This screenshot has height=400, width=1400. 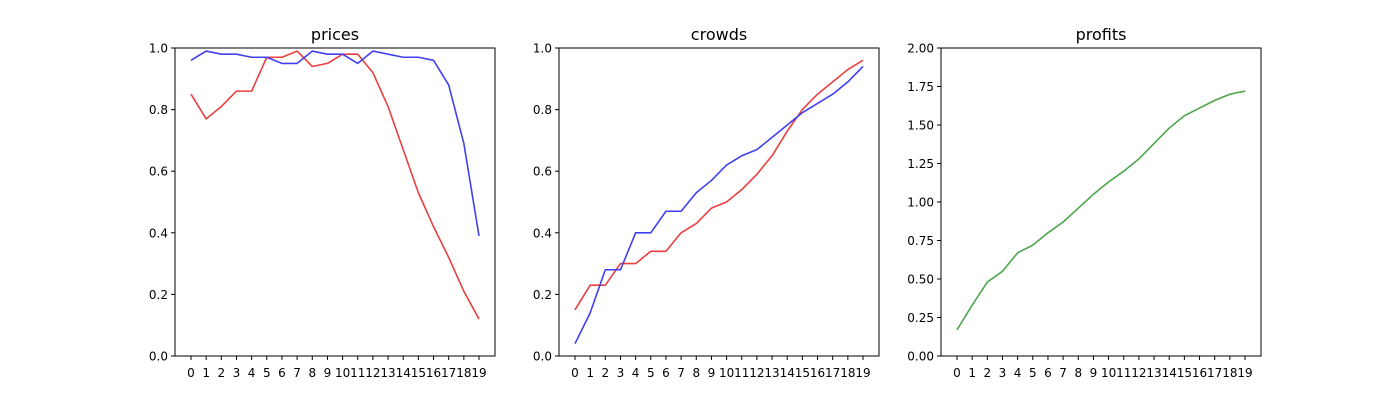 What do you see at coordinates (920, 280) in the screenshot?
I see `y-tick-label: 0.50` at bounding box center [920, 280].